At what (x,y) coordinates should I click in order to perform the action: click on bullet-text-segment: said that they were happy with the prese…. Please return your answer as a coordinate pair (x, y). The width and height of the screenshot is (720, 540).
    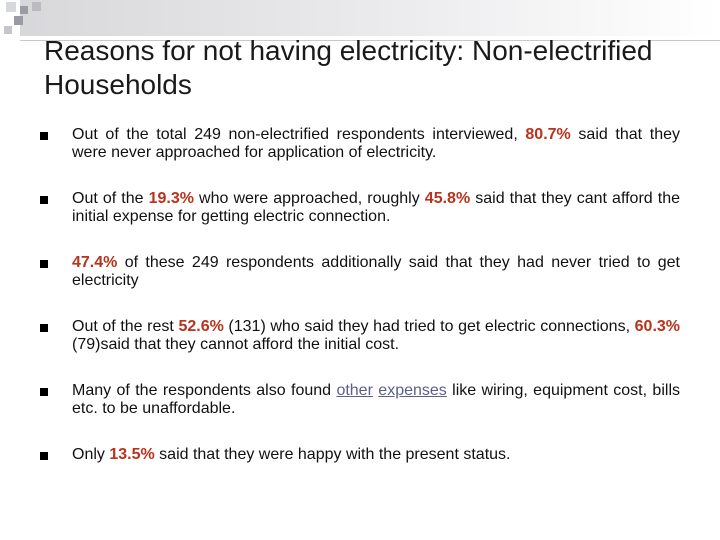
    Looking at the image, I should click on (332, 454).